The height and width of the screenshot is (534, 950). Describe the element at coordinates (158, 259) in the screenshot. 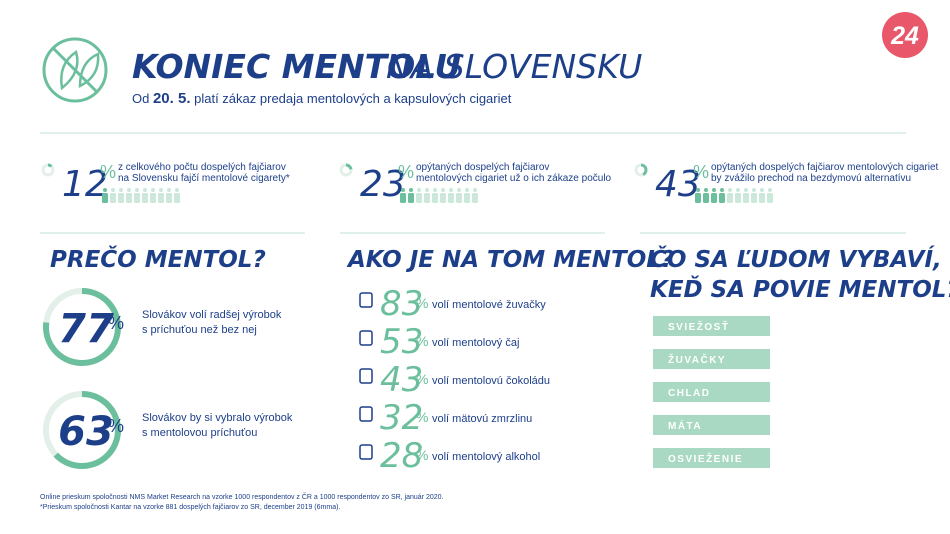

I see `section-title: PREČO MENTOL?` at that location.